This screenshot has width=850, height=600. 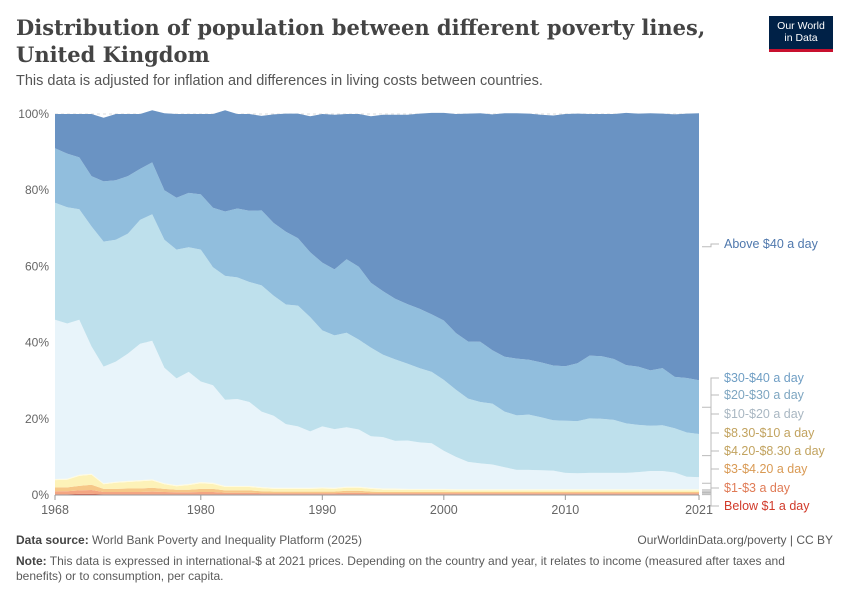 What do you see at coordinates (735, 540) in the screenshot?
I see `license-link: OurWorldinData.org/poverty | CC BY` at bounding box center [735, 540].